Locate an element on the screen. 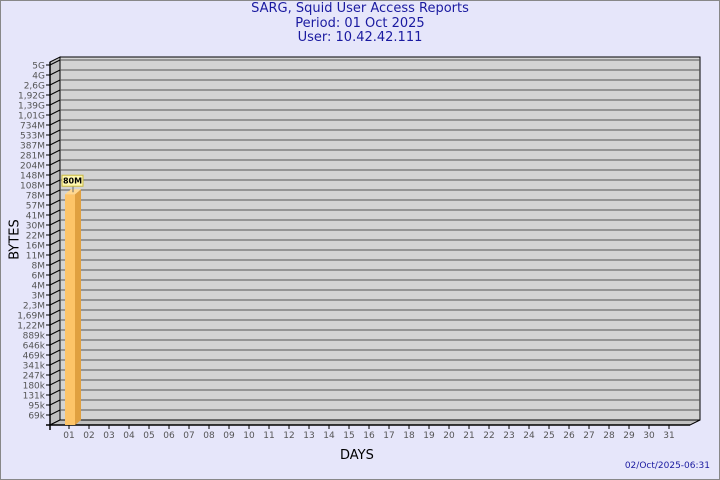  y-tick-label: 247k is located at coordinates (34, 377).